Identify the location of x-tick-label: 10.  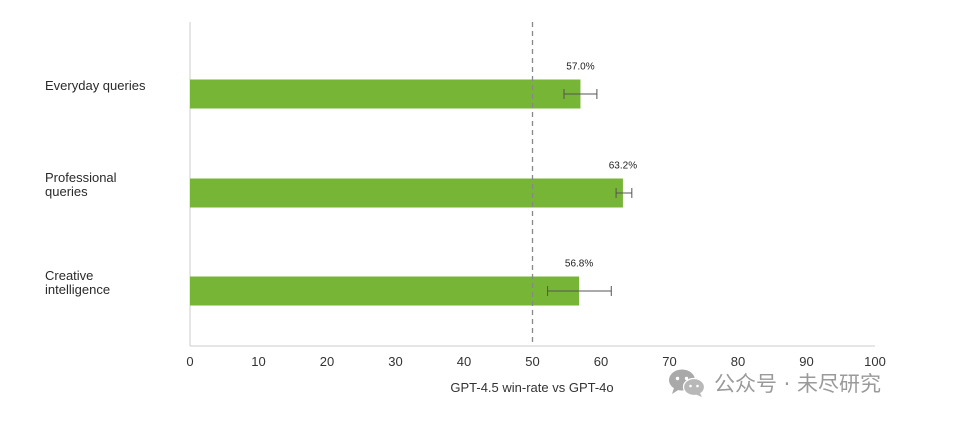
(258, 361).